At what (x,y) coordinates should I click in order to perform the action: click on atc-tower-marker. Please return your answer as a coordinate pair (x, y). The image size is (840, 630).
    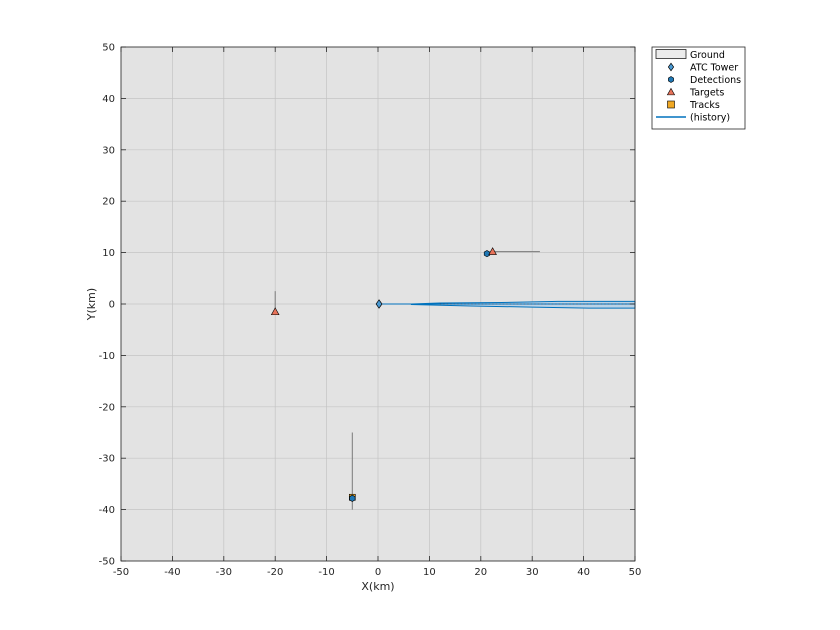
    Looking at the image, I should click on (379, 304).